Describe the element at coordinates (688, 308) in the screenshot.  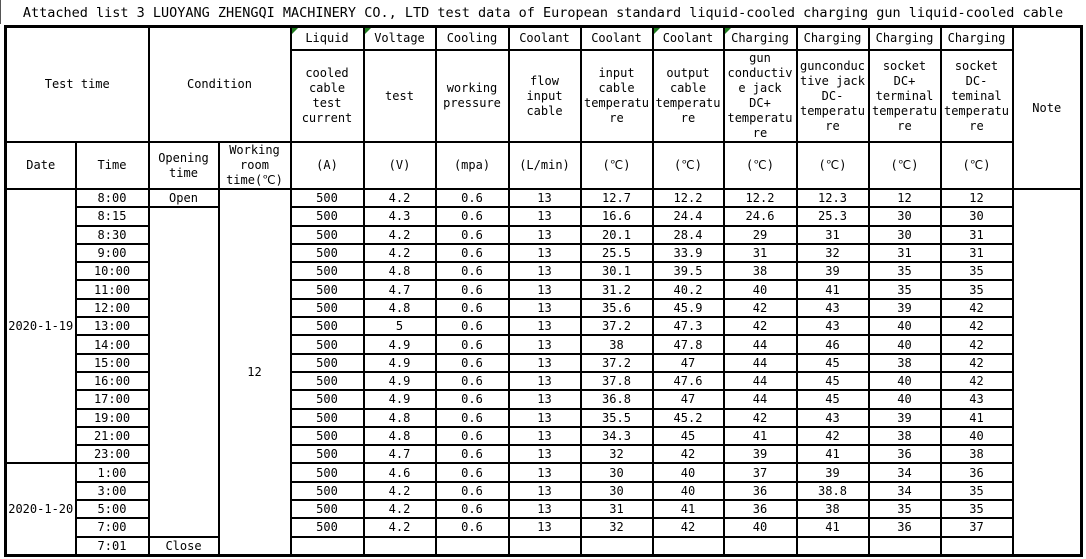
I see `cell-value-col6: 45.9` at that location.